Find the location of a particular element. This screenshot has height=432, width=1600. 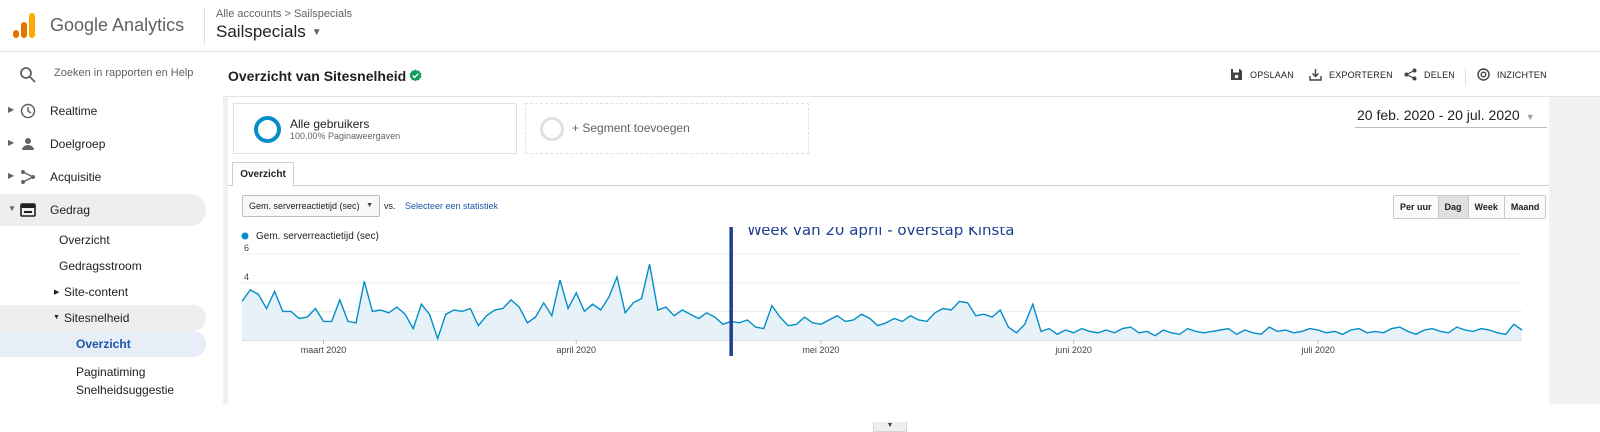

sidebar-item-label: Realtime is located at coordinates (74, 111).